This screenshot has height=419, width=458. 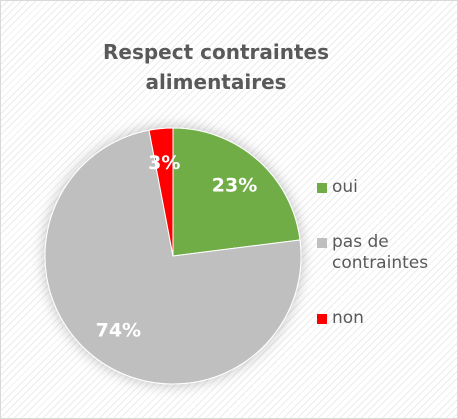 I want to click on legend-item: non, so click(x=387, y=318).